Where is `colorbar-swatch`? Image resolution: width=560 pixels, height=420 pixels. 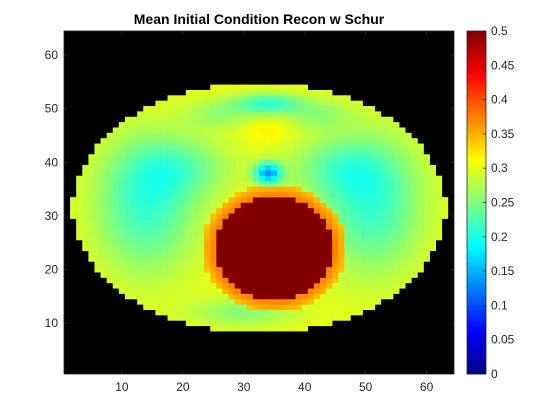
colorbar-swatch is located at coordinates (476, 34).